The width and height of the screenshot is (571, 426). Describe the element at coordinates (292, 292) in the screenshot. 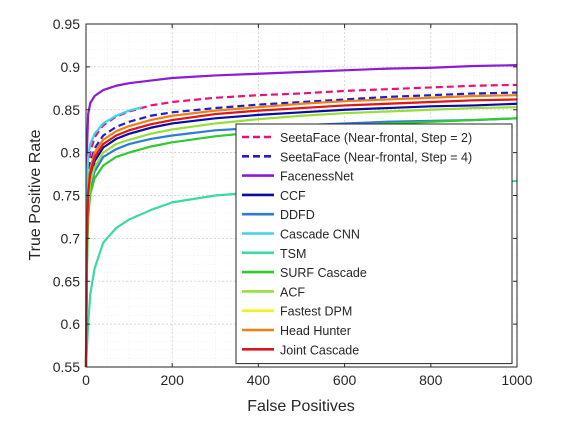

I see `legend-label-8: ACF` at that location.